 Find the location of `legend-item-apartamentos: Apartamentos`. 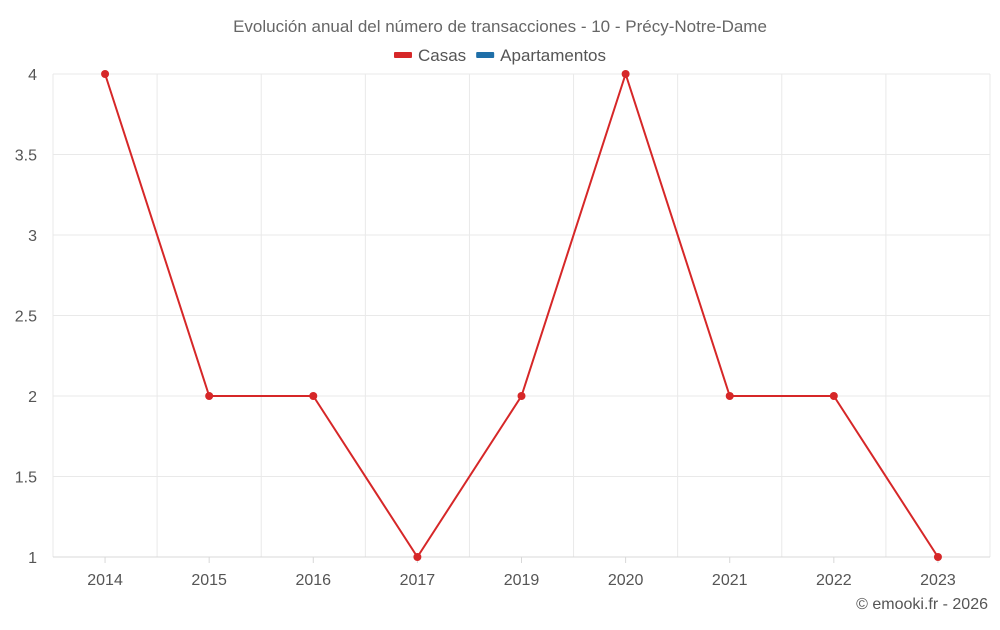

legend-item-apartamentos: Apartamentos is located at coordinates (541, 55).